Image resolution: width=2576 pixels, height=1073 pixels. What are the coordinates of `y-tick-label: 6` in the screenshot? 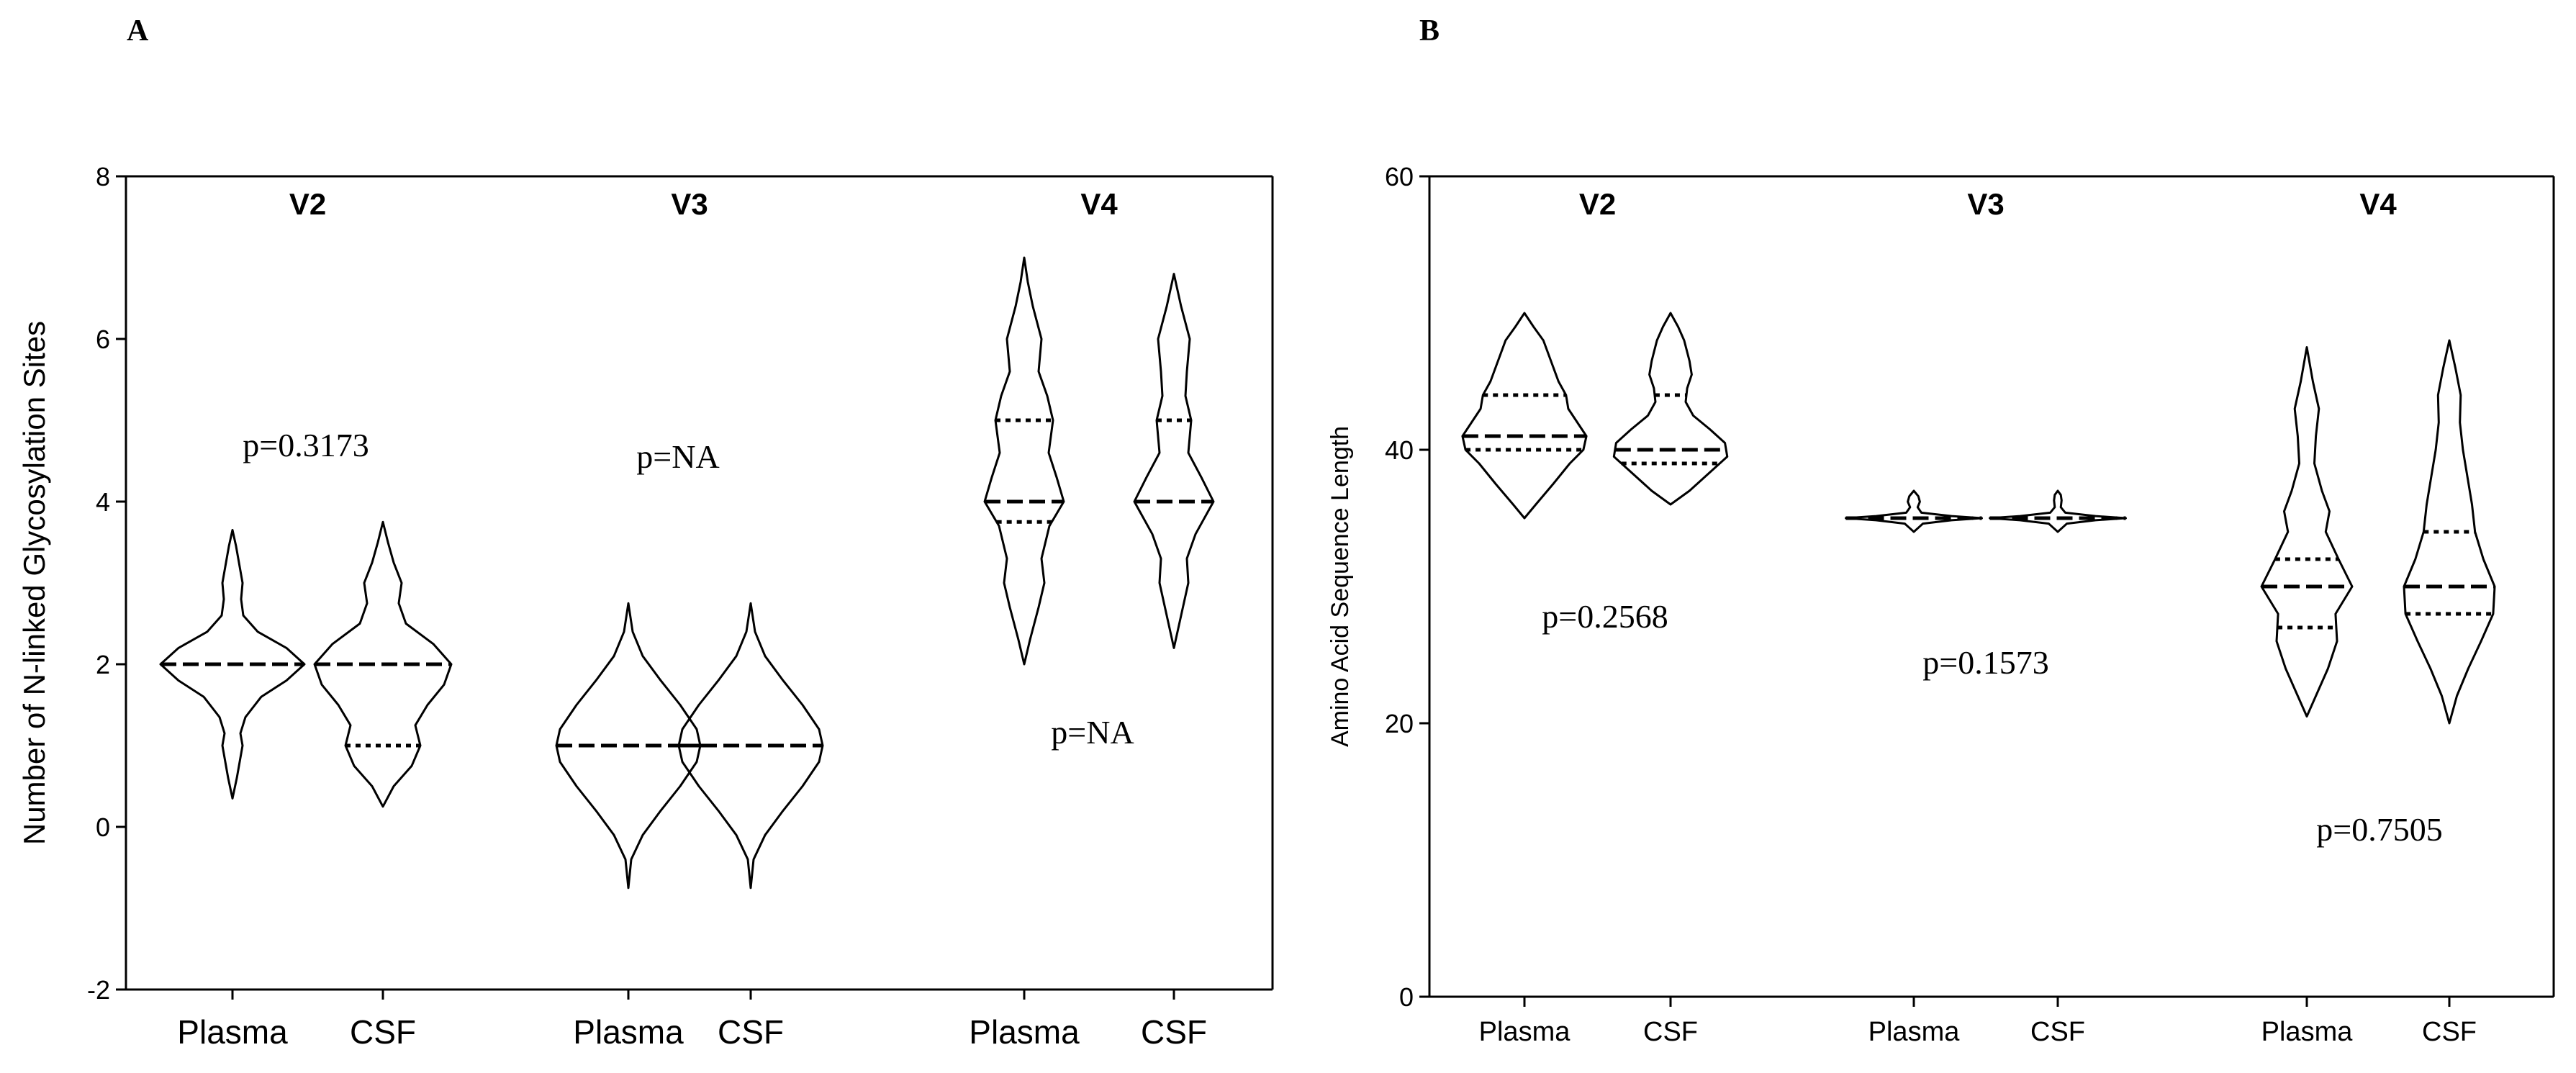 It's located at (103, 339).